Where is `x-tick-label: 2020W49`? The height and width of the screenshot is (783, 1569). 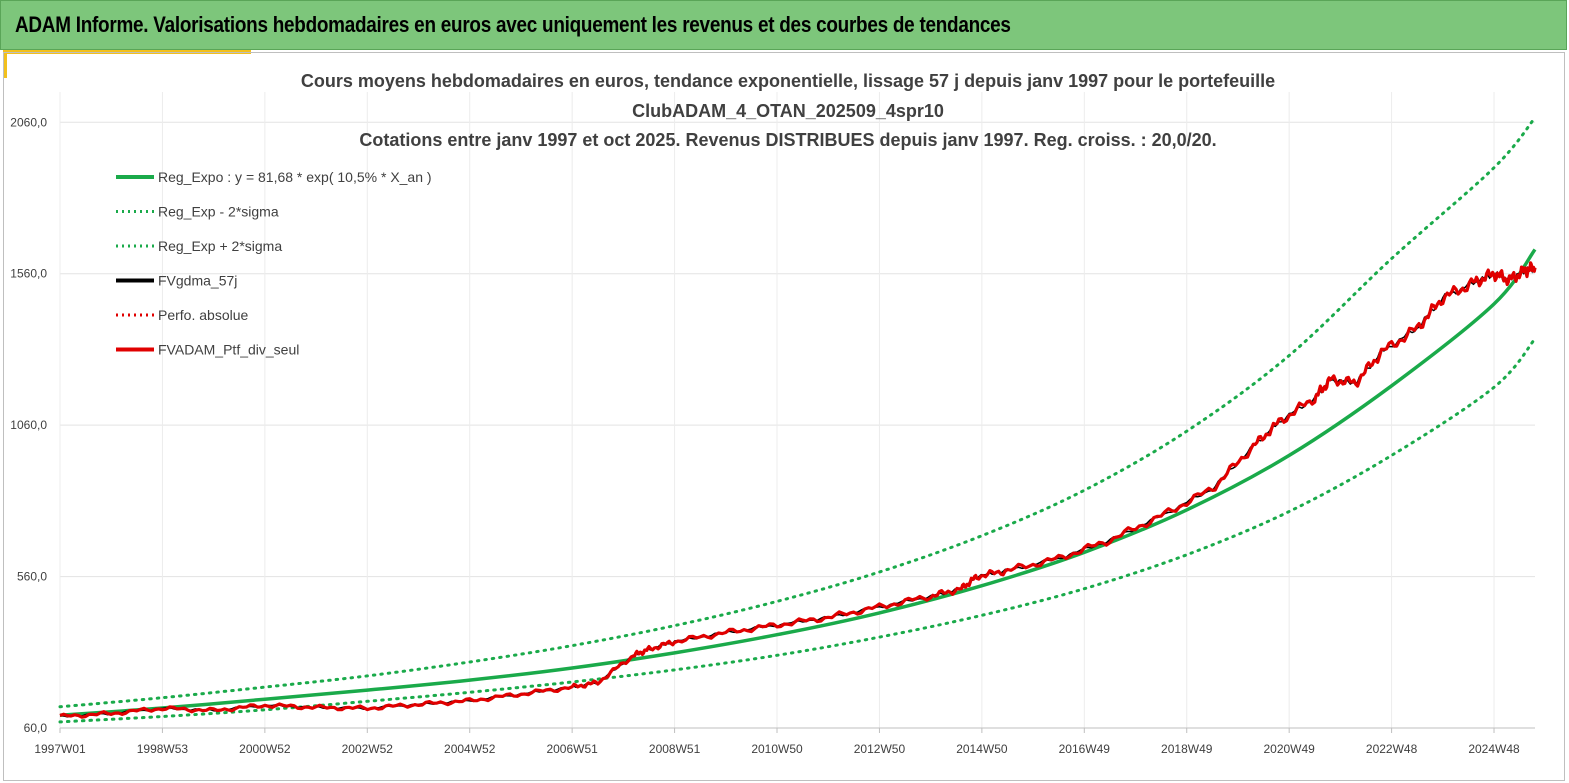
x-tick-label: 2020W49 is located at coordinates (1289, 749).